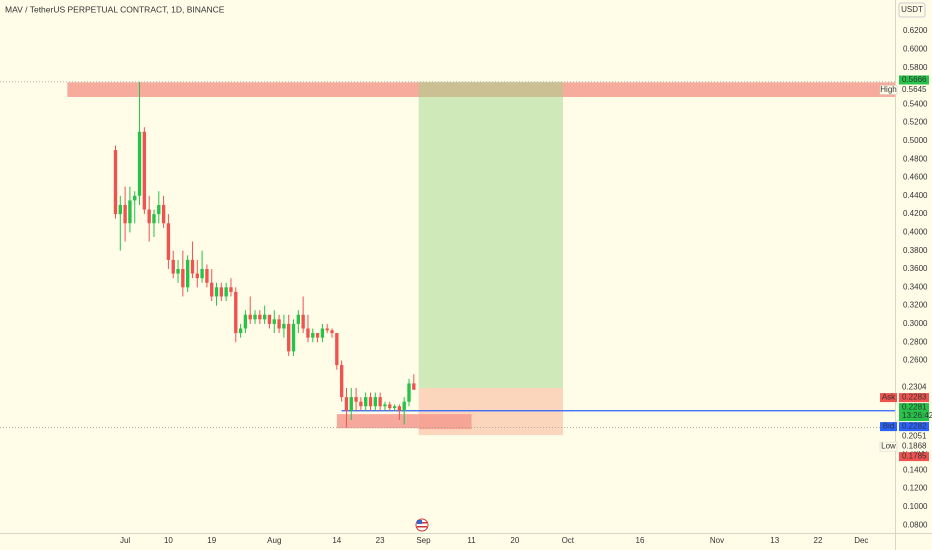 This screenshot has height=550, width=932. I want to click on price-label: 0.5666, so click(914, 79).